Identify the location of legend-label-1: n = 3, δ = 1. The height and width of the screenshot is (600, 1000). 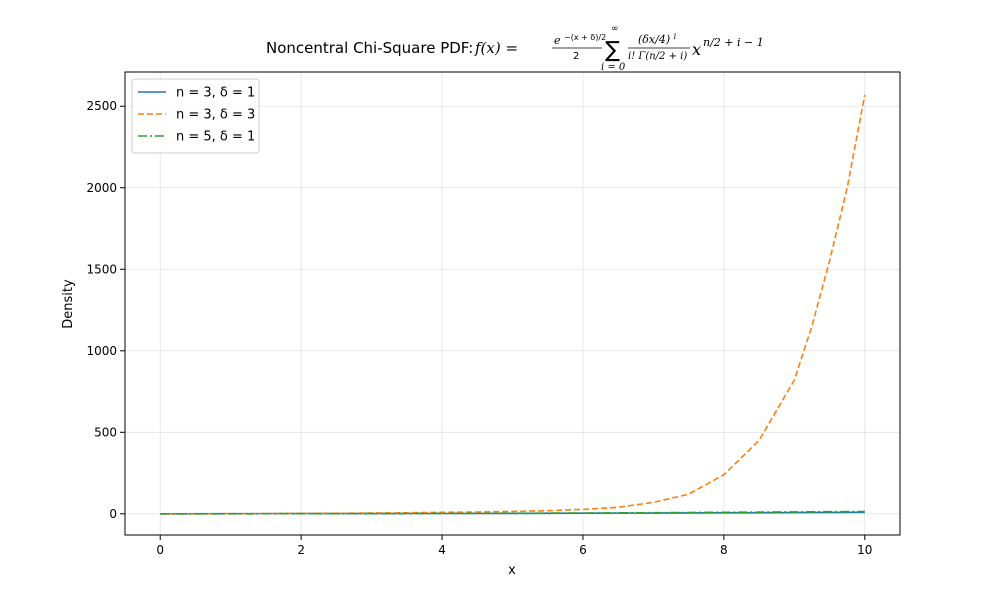
(215, 93).